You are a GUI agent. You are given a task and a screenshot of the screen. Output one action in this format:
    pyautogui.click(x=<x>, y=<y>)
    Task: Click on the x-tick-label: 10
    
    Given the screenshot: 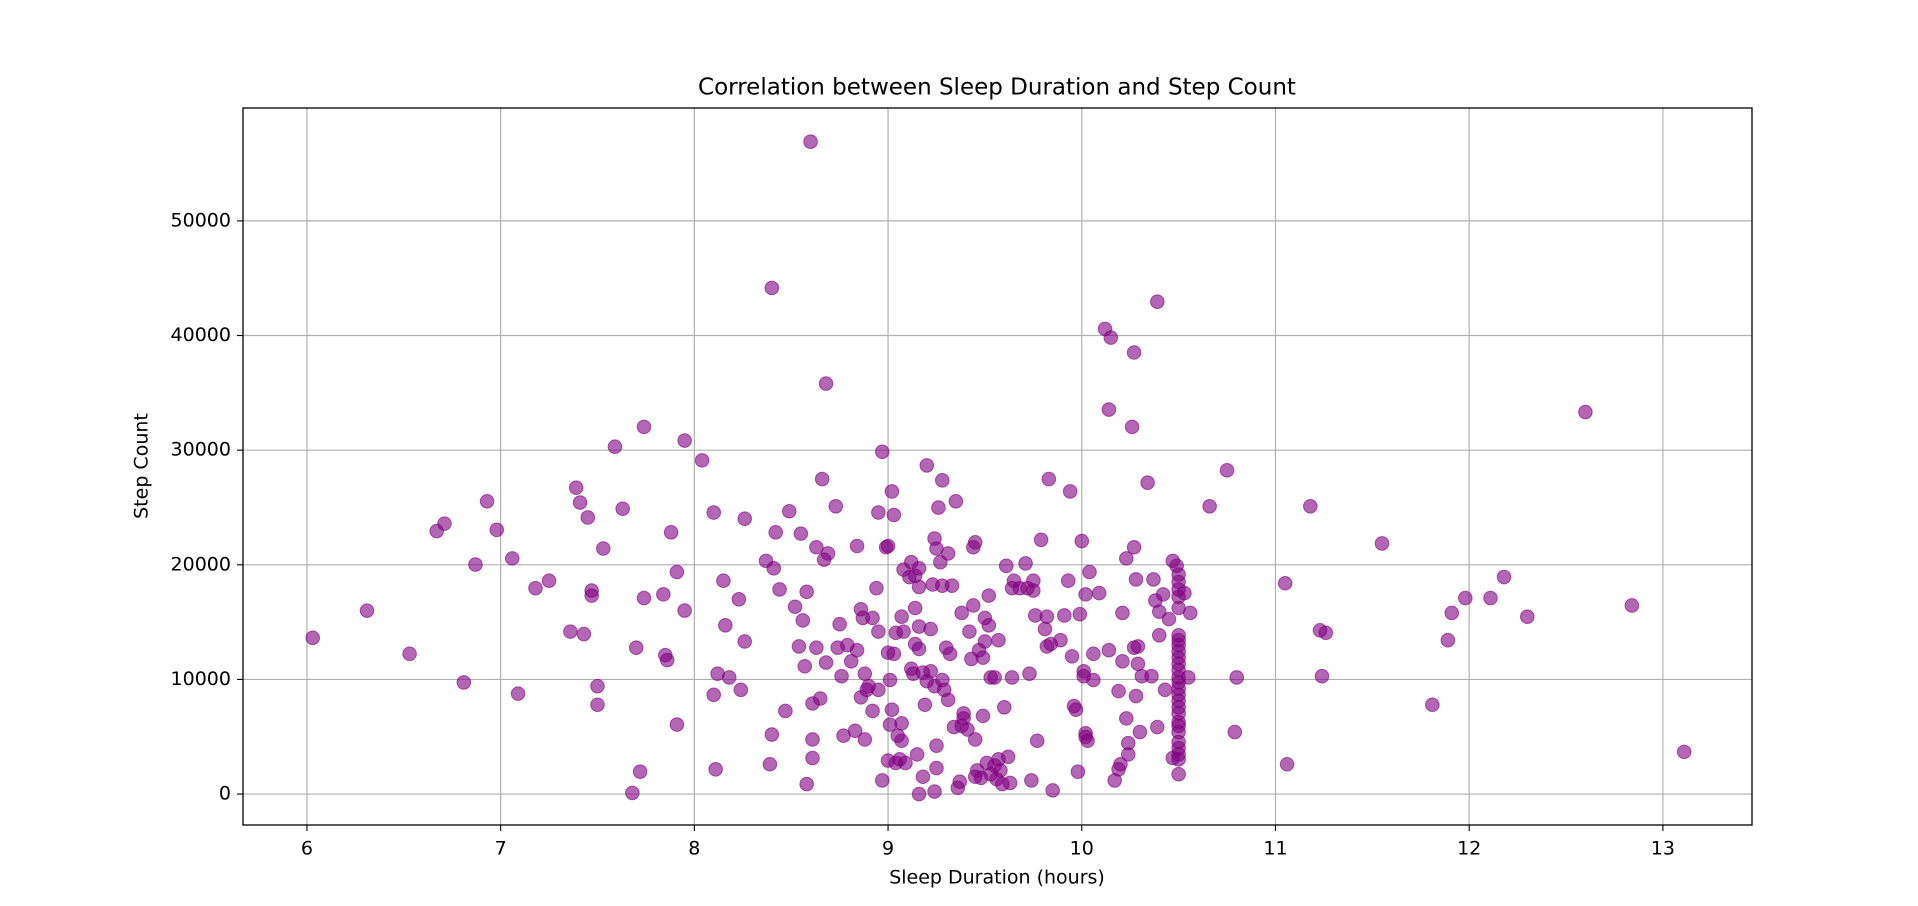 What is the action you would take?
    pyautogui.click(x=1082, y=849)
    